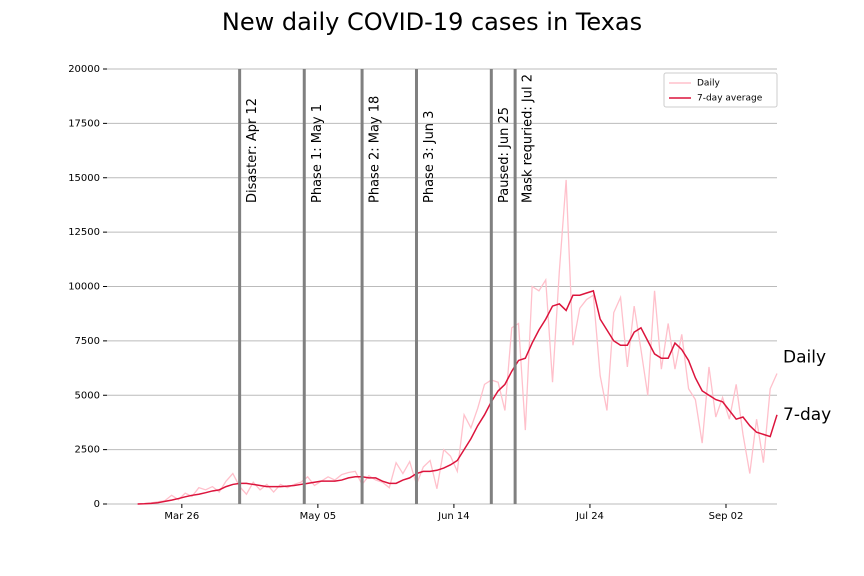  Describe the element at coordinates (730, 99) in the screenshot. I see `legend-label: 7-day average` at that location.